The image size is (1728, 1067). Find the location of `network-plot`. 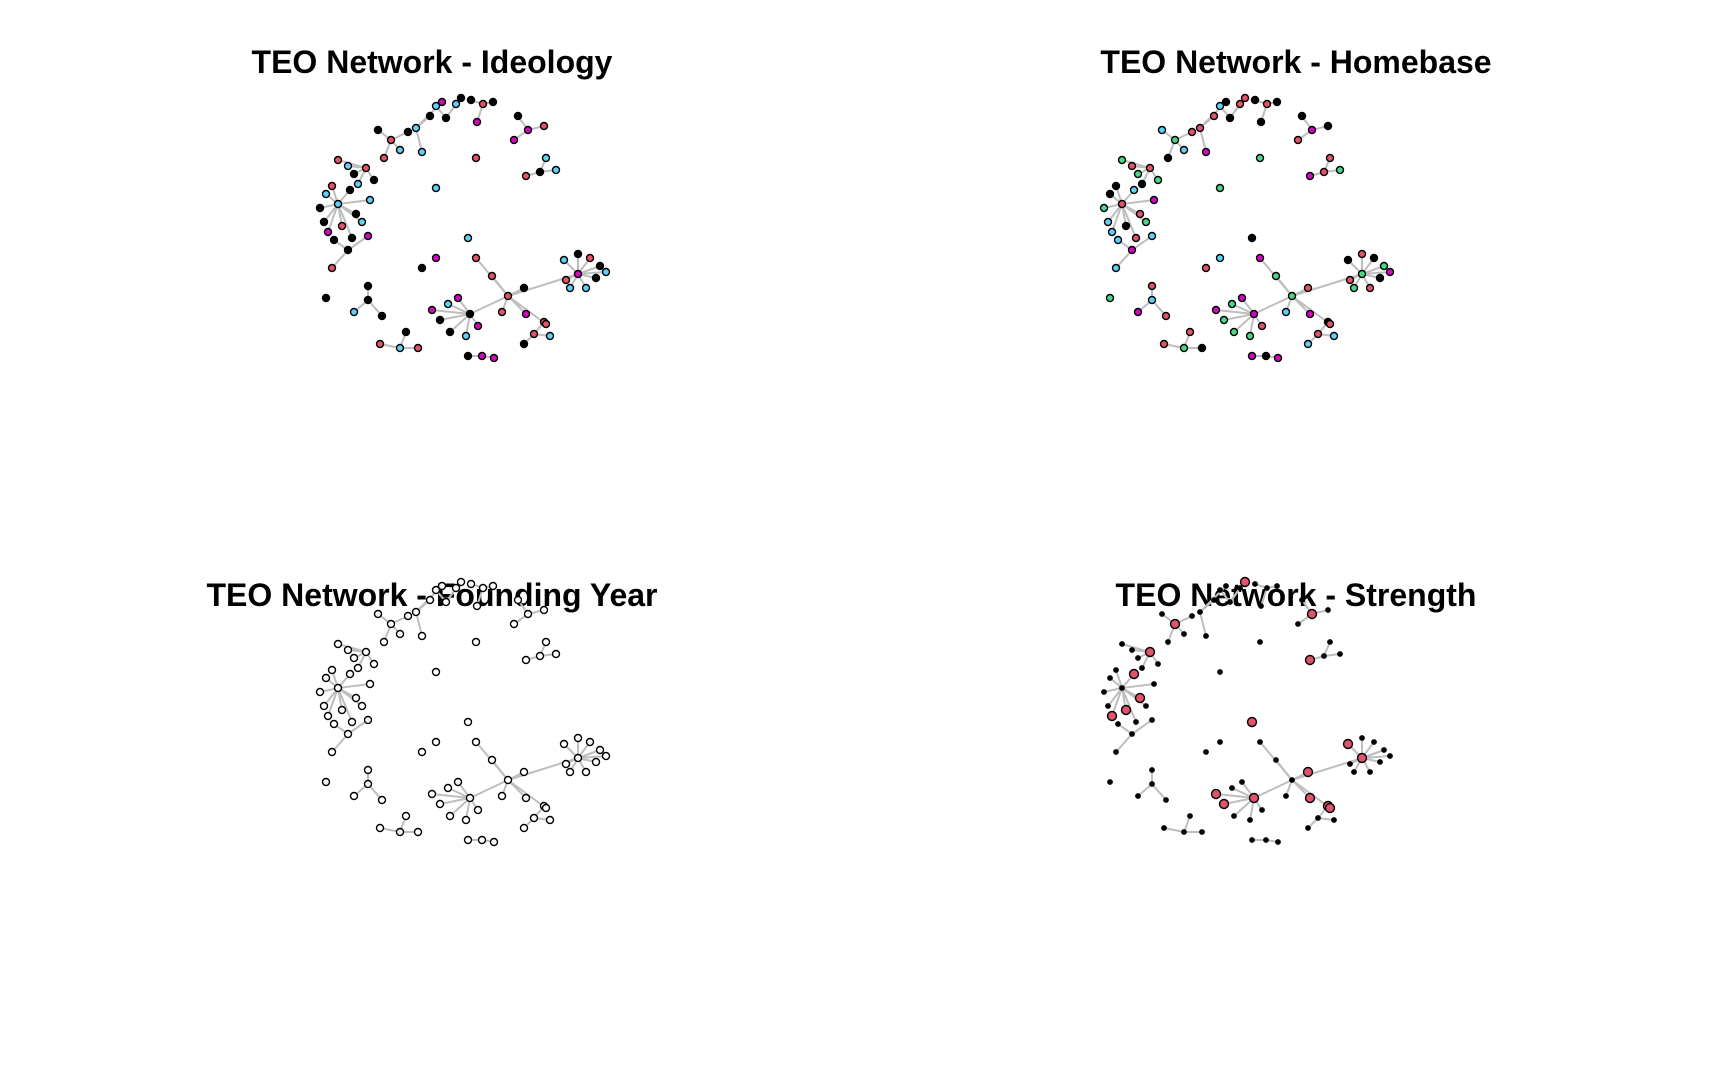

network-plot is located at coordinates (1247, 228).